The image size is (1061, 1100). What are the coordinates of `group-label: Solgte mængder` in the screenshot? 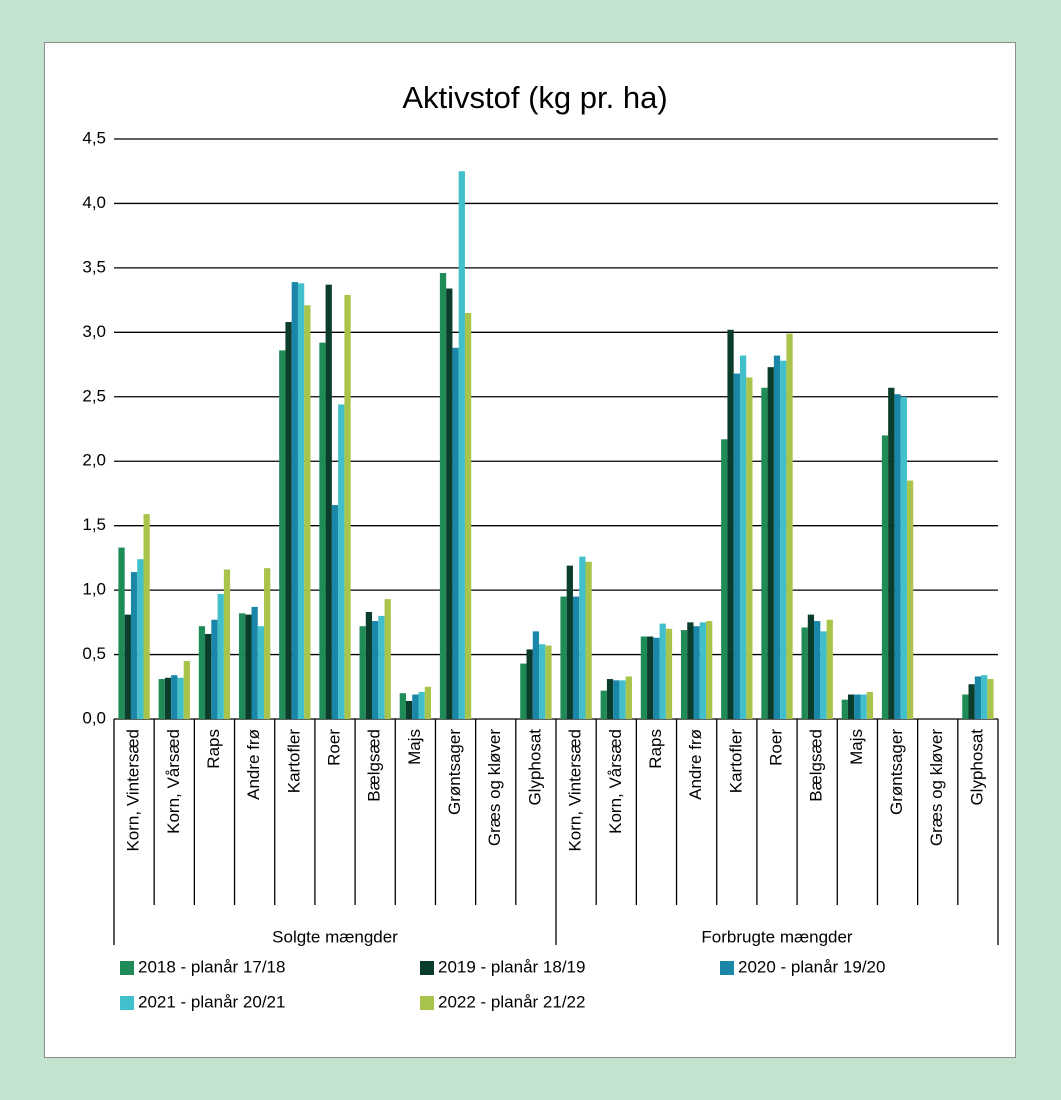 It's located at (335, 936).